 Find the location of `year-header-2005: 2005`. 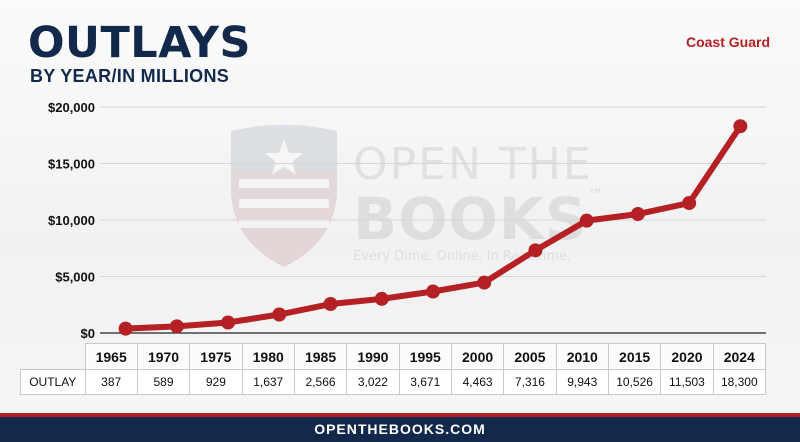

year-header-2005: 2005 is located at coordinates (530, 356).